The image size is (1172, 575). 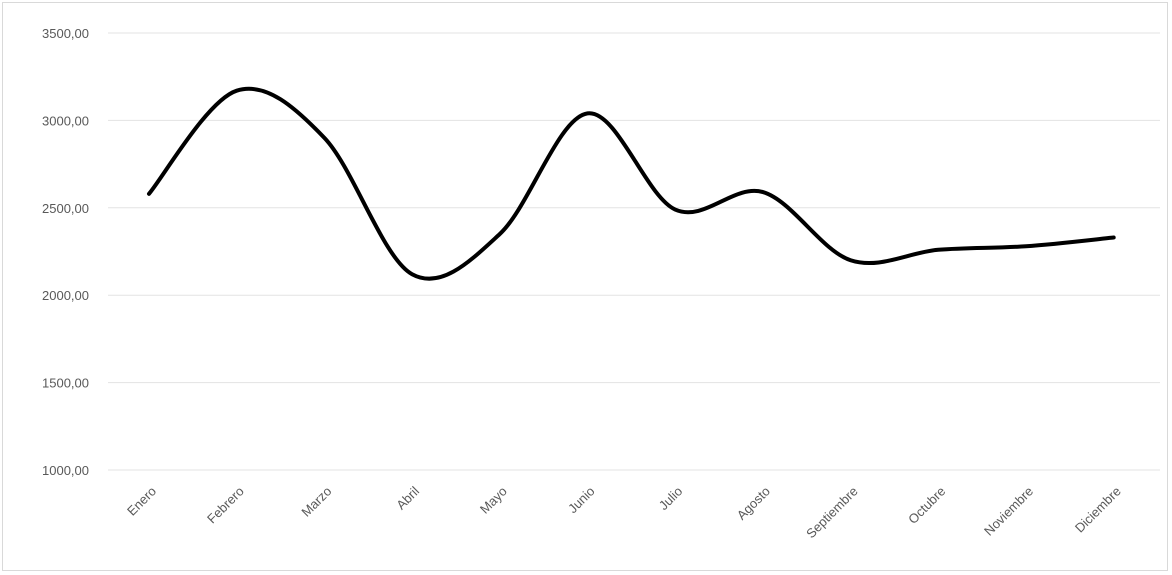 What do you see at coordinates (1098, 510) in the screenshot?
I see `x-tick-label: Diciembre` at bounding box center [1098, 510].